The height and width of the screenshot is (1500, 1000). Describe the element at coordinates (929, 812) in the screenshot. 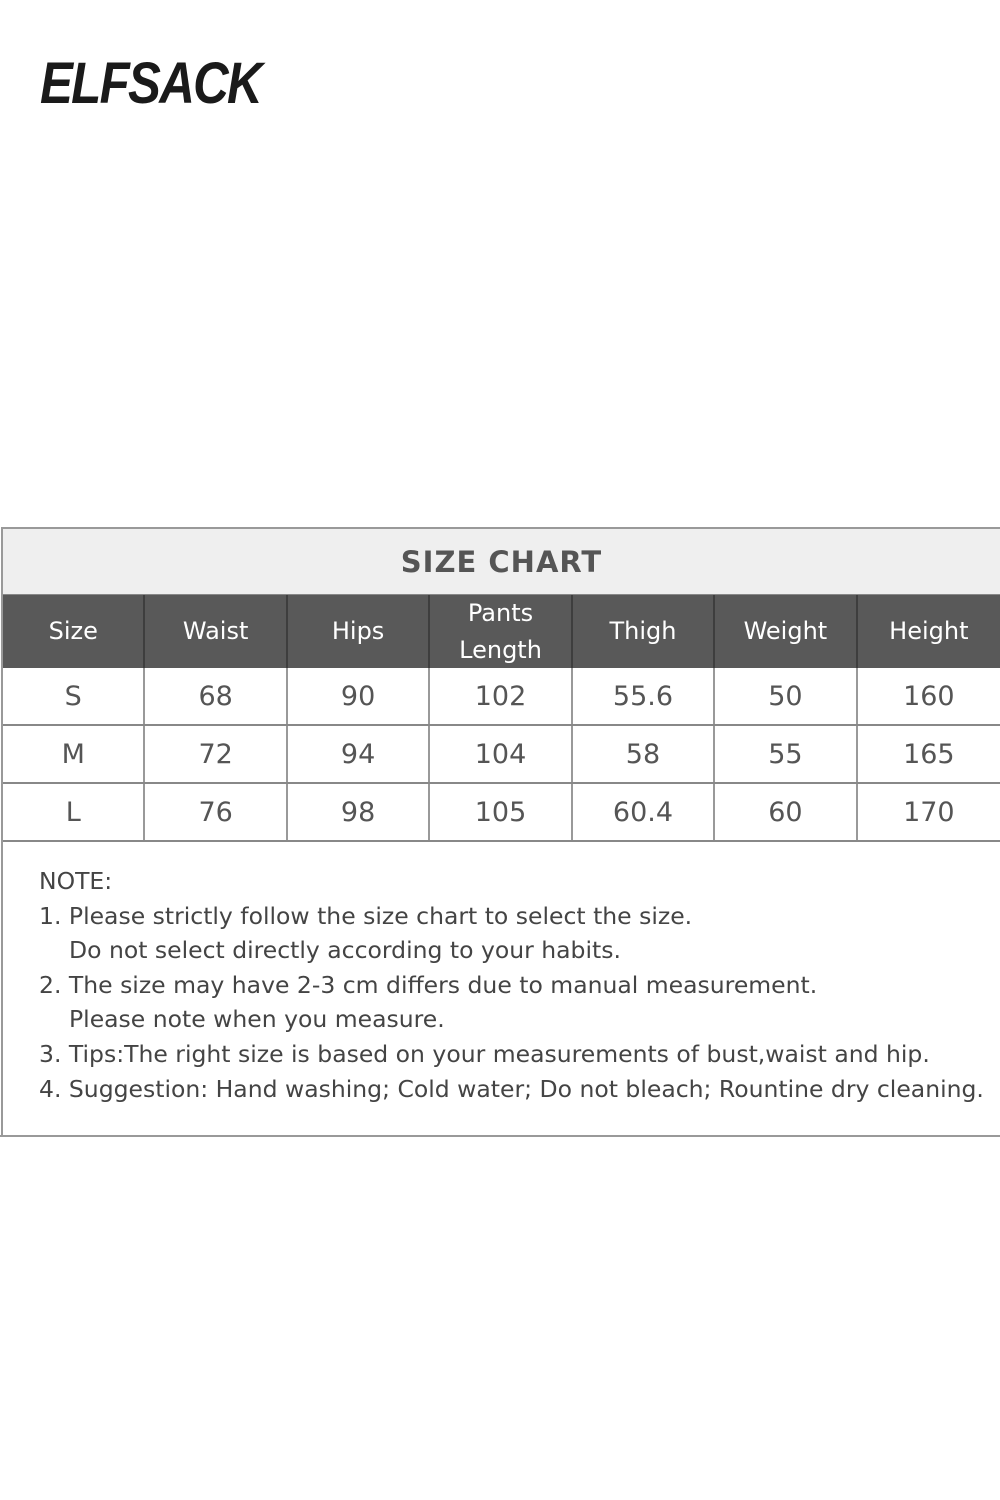

I see `table-cell: 170` at that location.